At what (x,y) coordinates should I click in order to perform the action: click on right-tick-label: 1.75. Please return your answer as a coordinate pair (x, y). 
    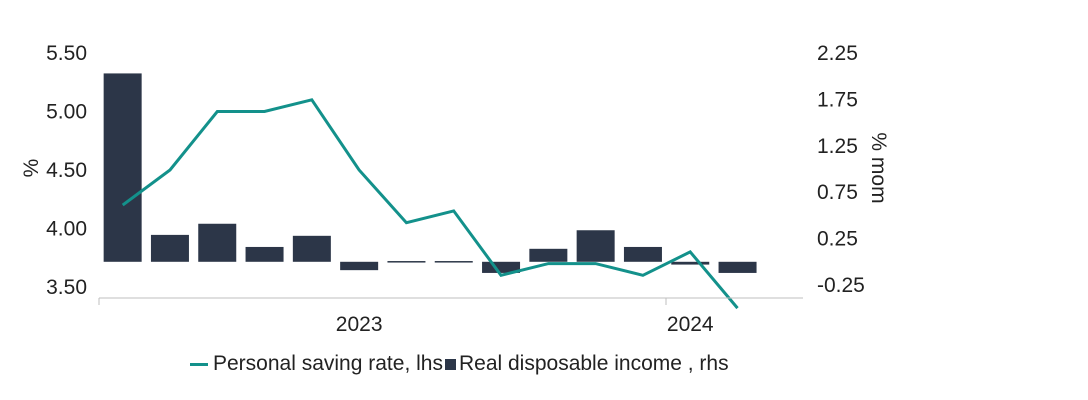
    Looking at the image, I should click on (837, 99).